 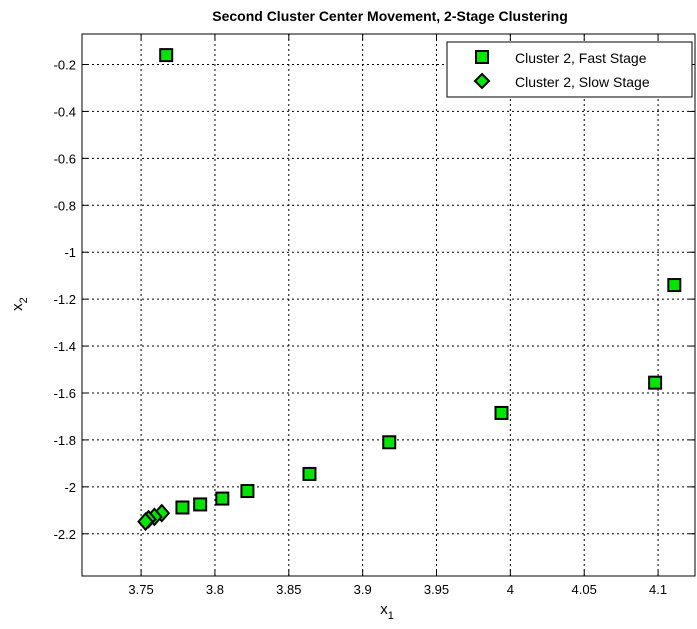 What do you see at coordinates (387, 611) in the screenshot?
I see `x-axis-label: x1` at bounding box center [387, 611].